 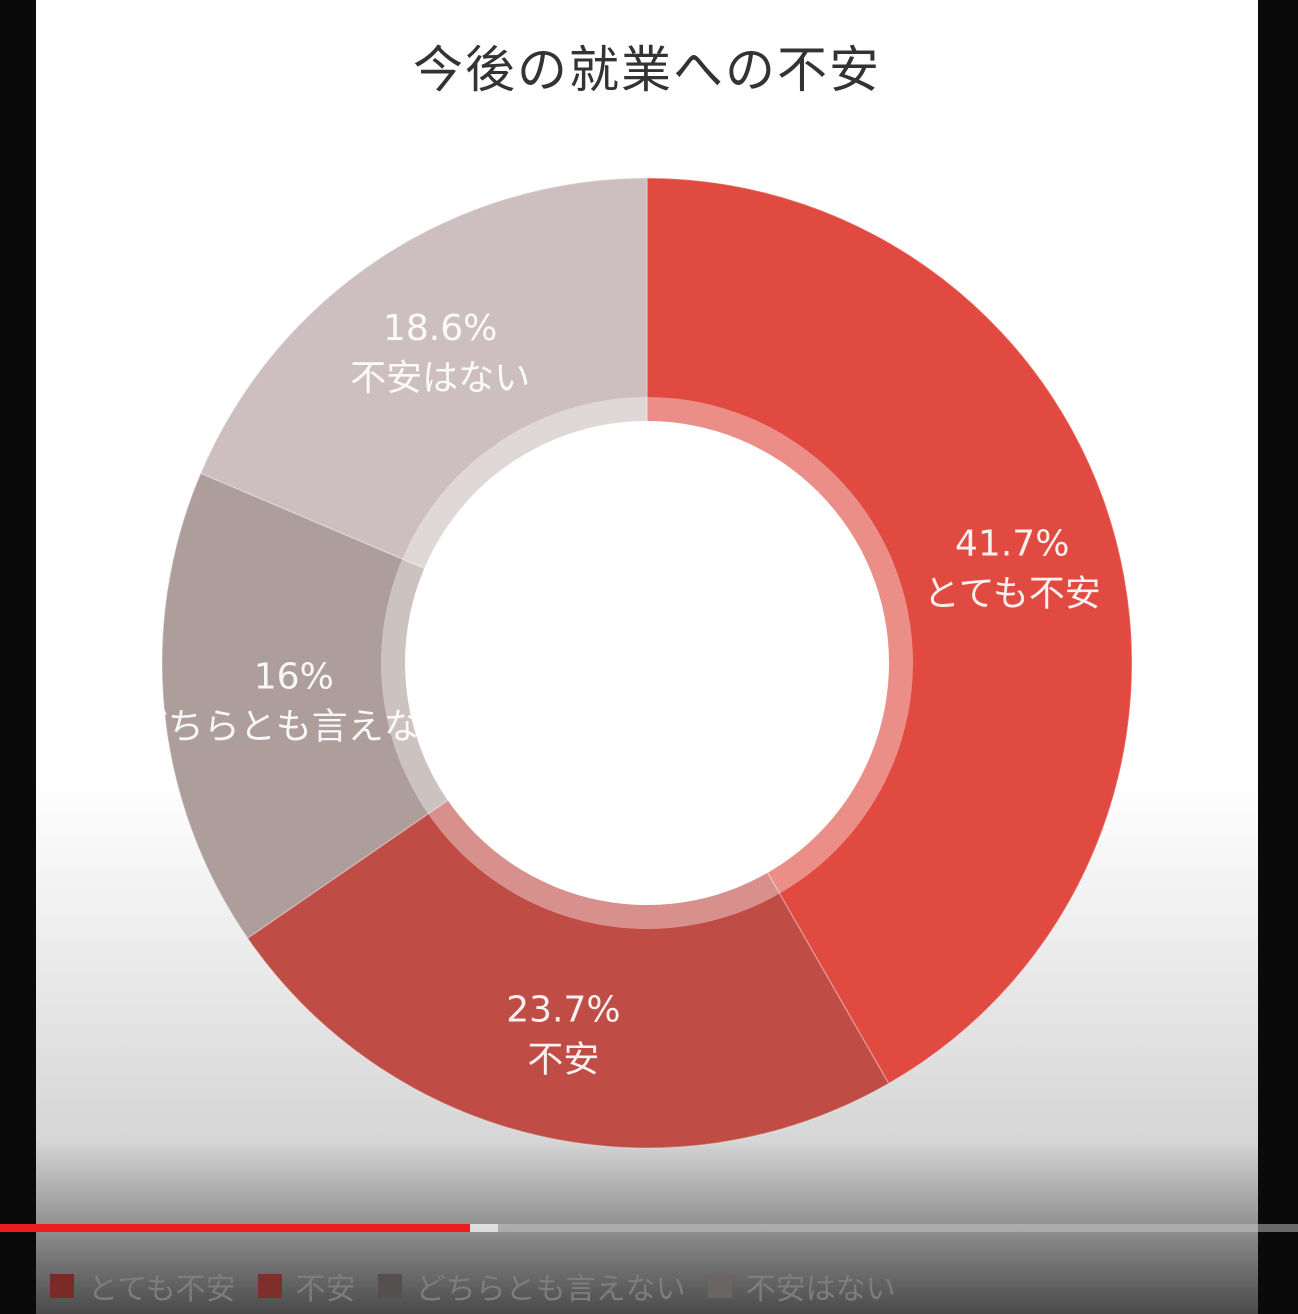 I want to click on progress-played, so click(x=235, y=1228).